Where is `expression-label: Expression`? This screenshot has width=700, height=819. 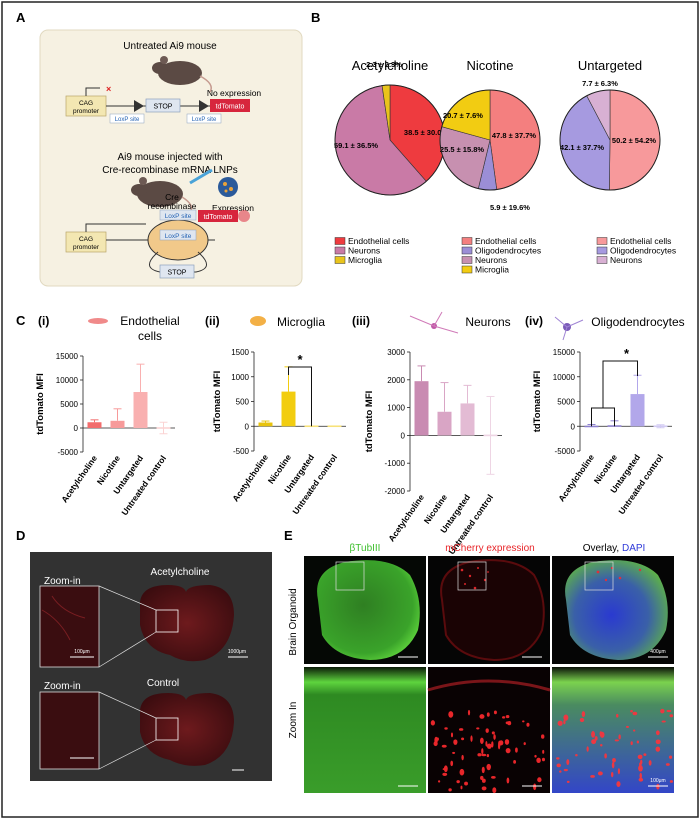 expression-label: Expression is located at coordinates (233, 208).